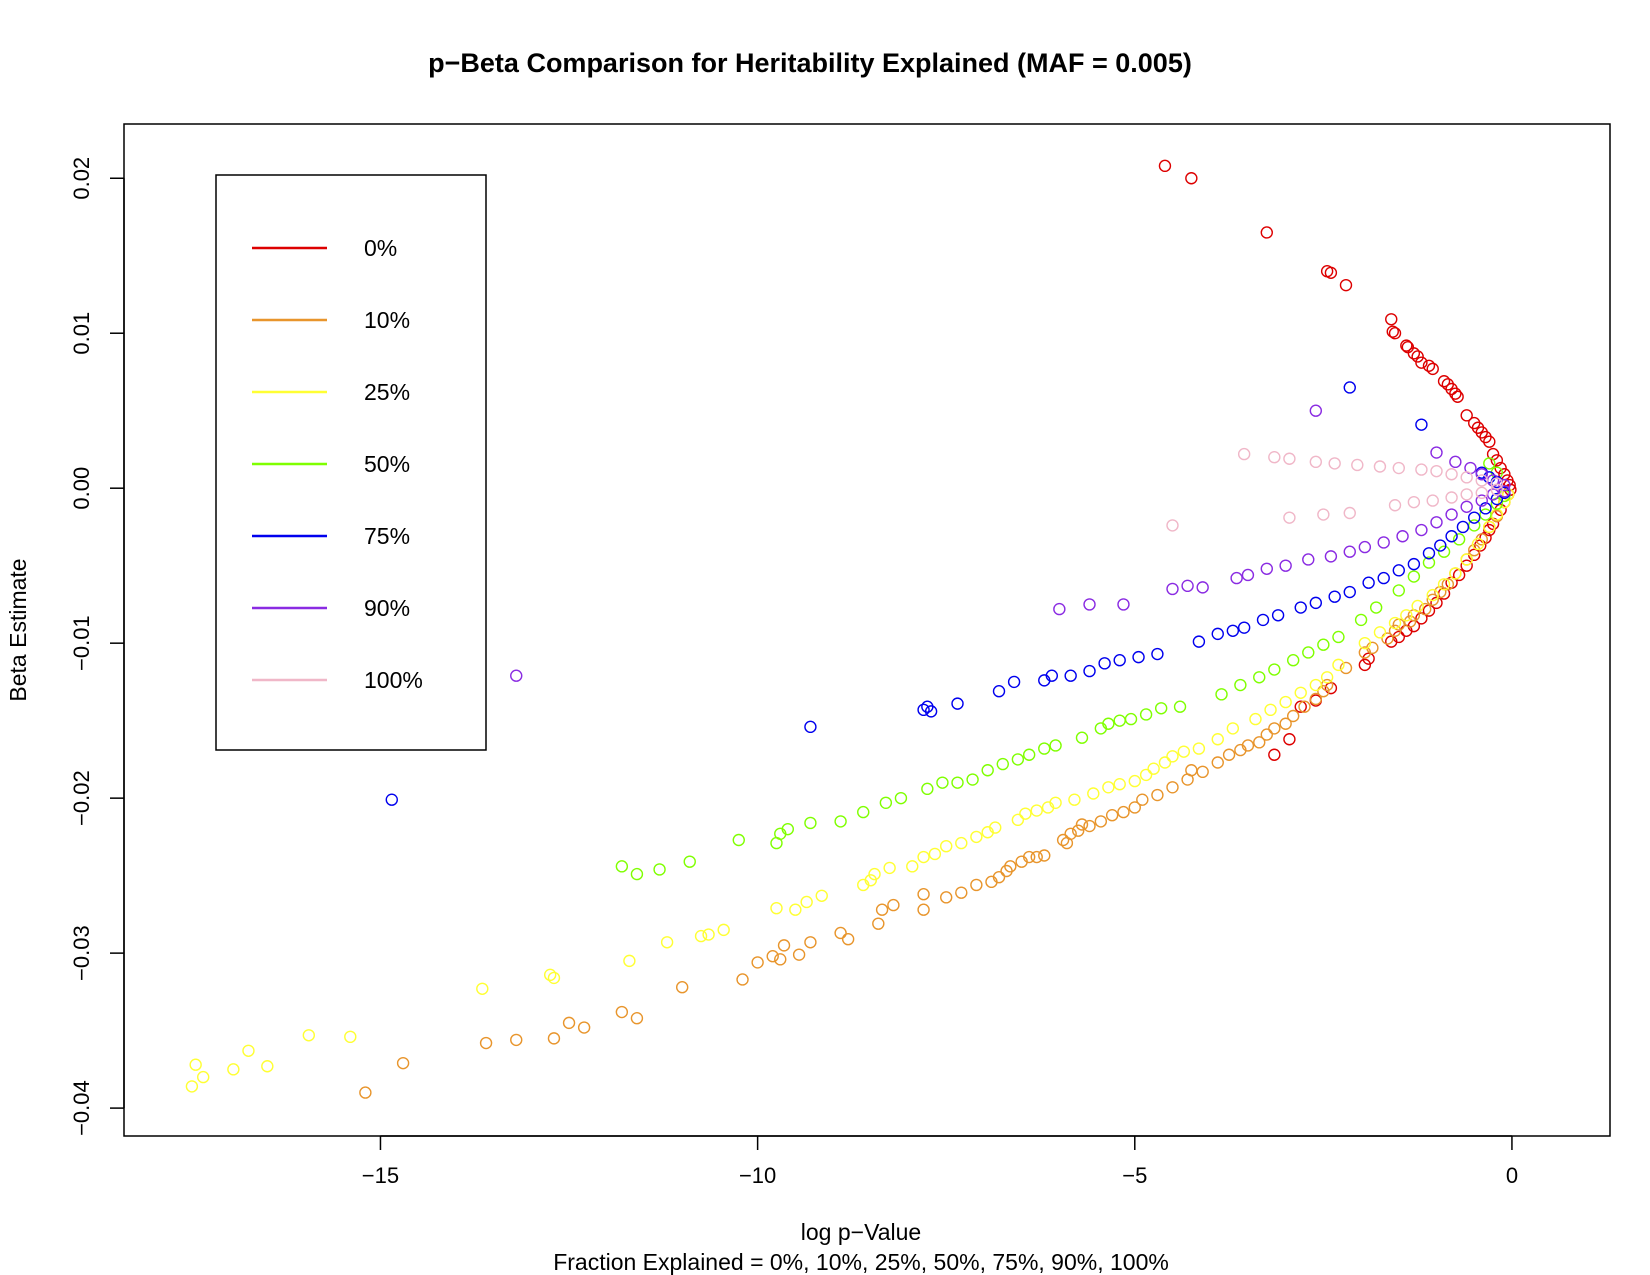 The width and height of the screenshot is (1650, 1275). I want to click on y-tick-label: 0.00, so click(81, 488).